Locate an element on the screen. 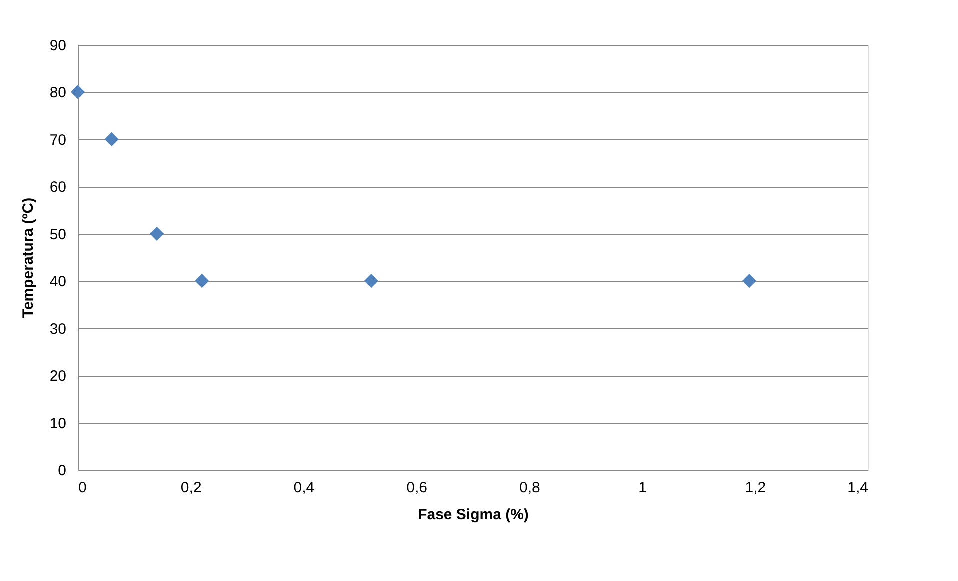 The width and height of the screenshot is (958, 581). y-tick-label: 40 is located at coordinates (58, 282).